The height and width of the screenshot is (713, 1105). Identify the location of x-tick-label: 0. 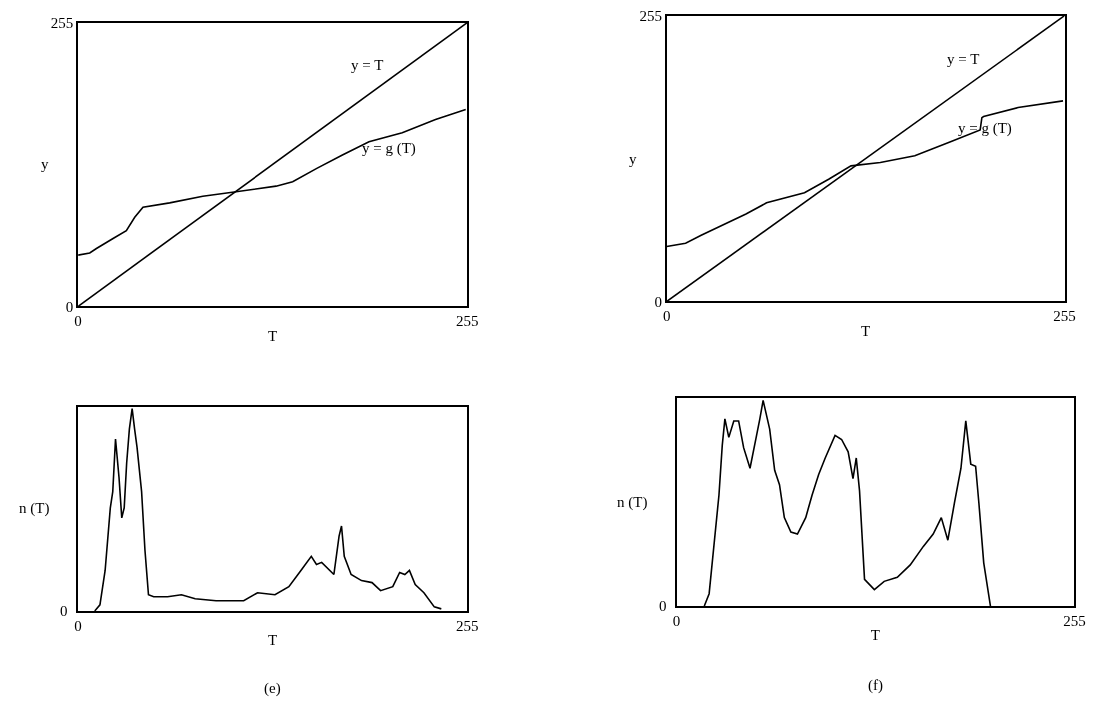
(676, 620).